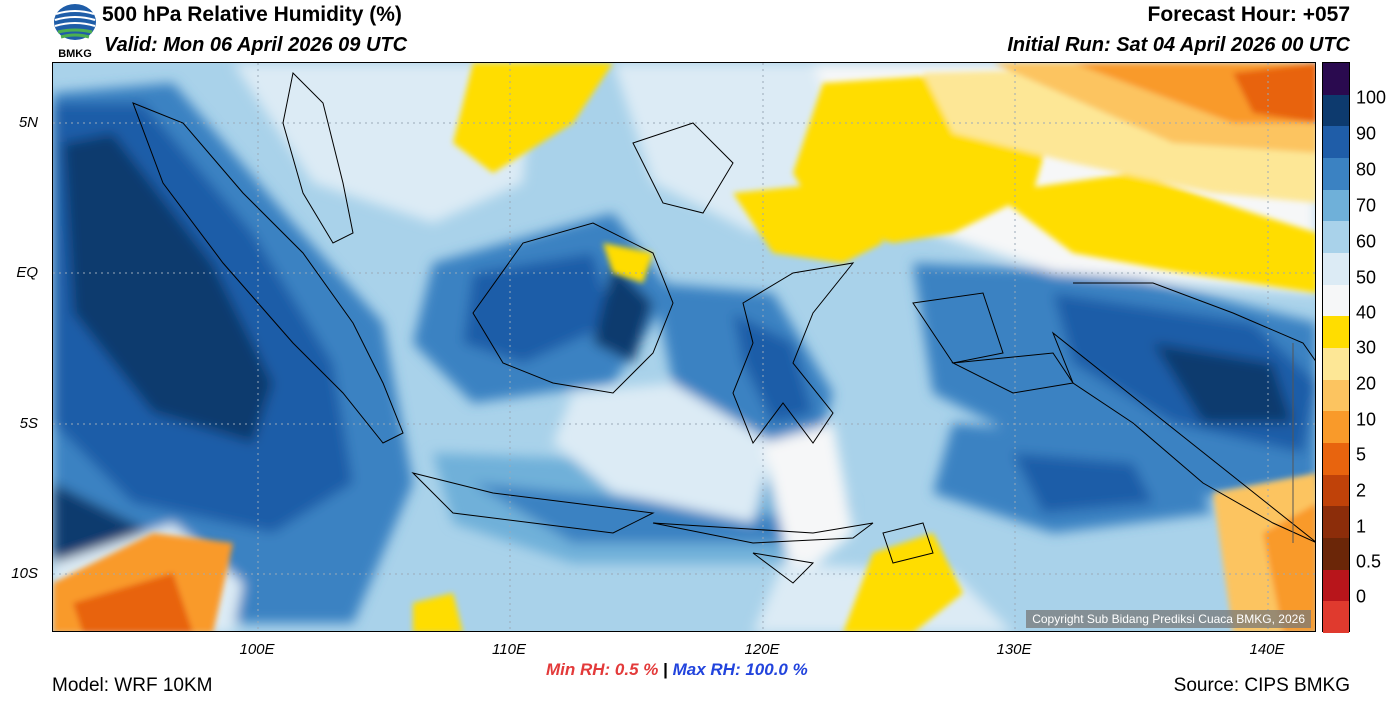 The image size is (1400, 709). What do you see at coordinates (1361, 596) in the screenshot?
I see `colorbar-label: 0` at bounding box center [1361, 596].